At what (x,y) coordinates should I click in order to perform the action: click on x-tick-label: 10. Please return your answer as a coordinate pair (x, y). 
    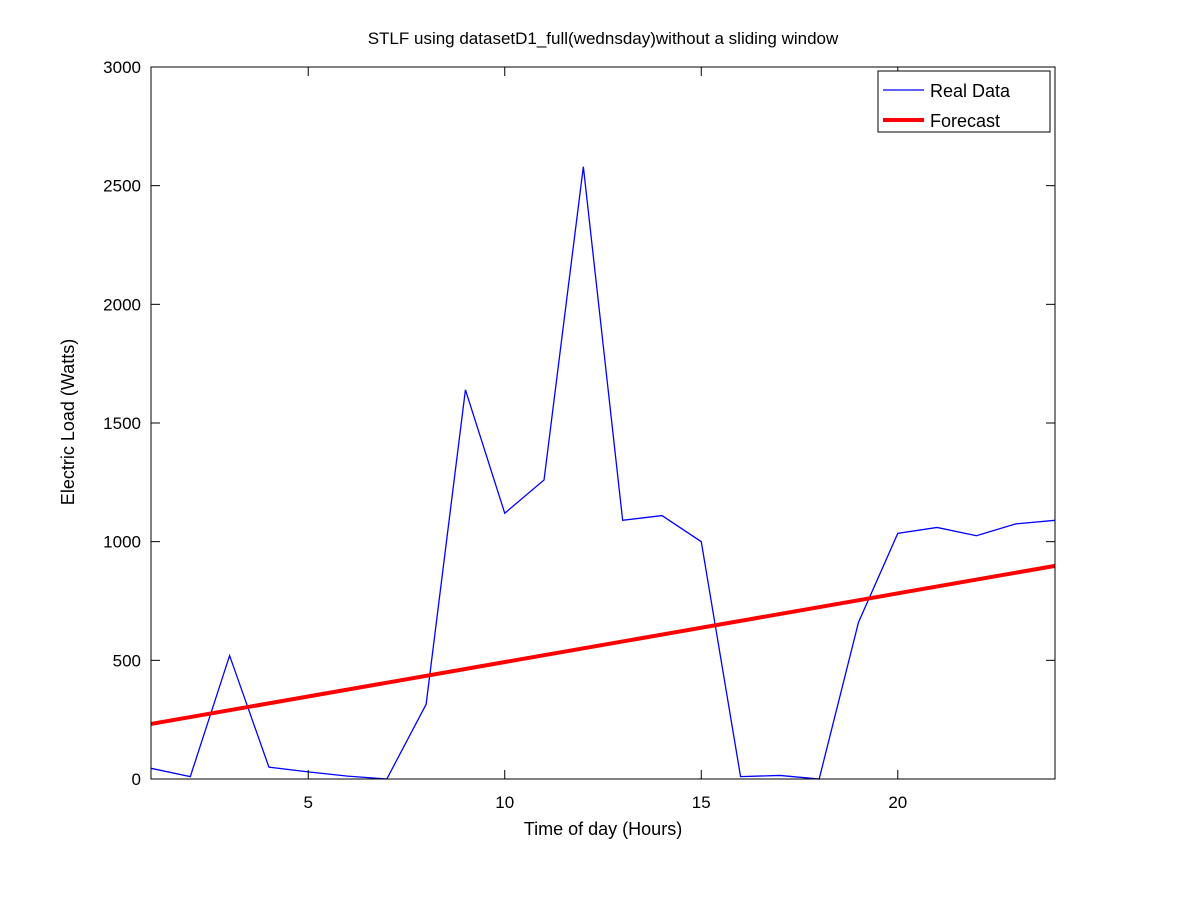
    Looking at the image, I should click on (504, 802).